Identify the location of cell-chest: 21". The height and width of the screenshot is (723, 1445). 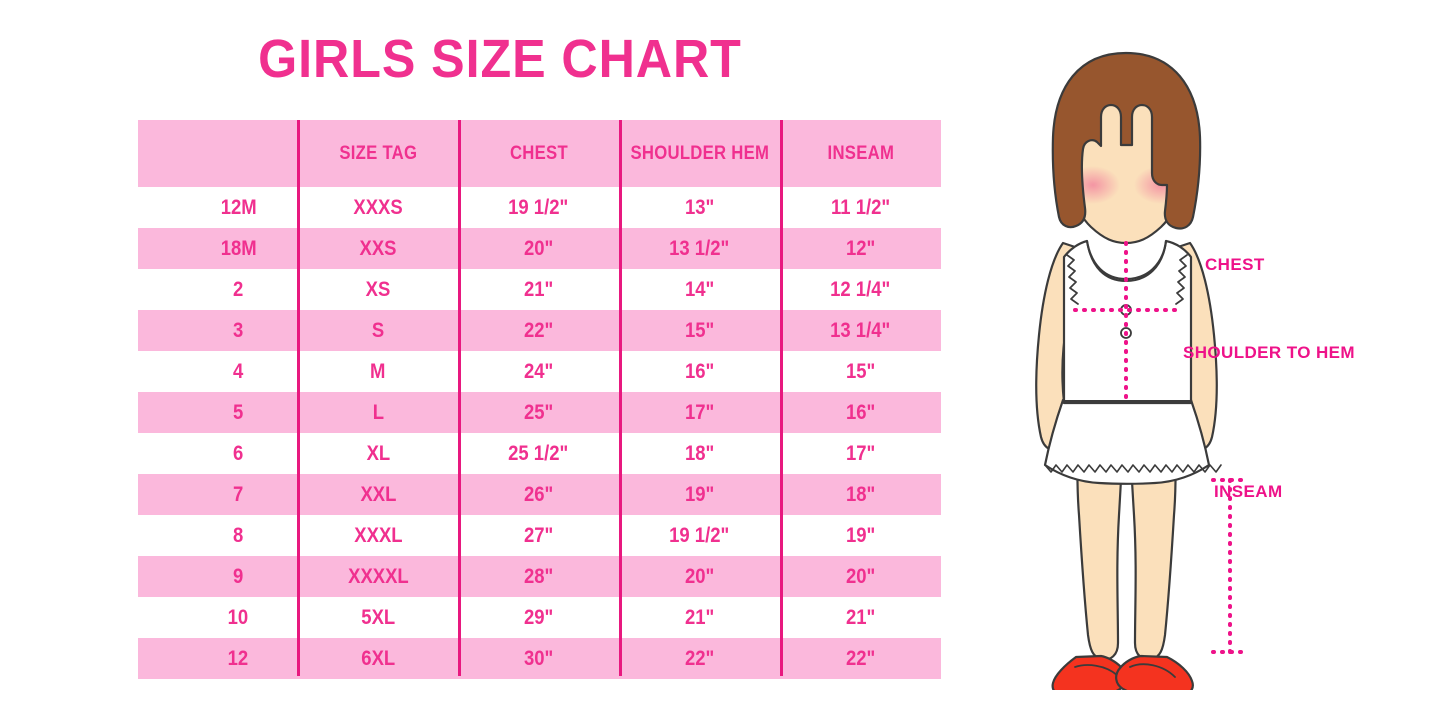
(538, 289).